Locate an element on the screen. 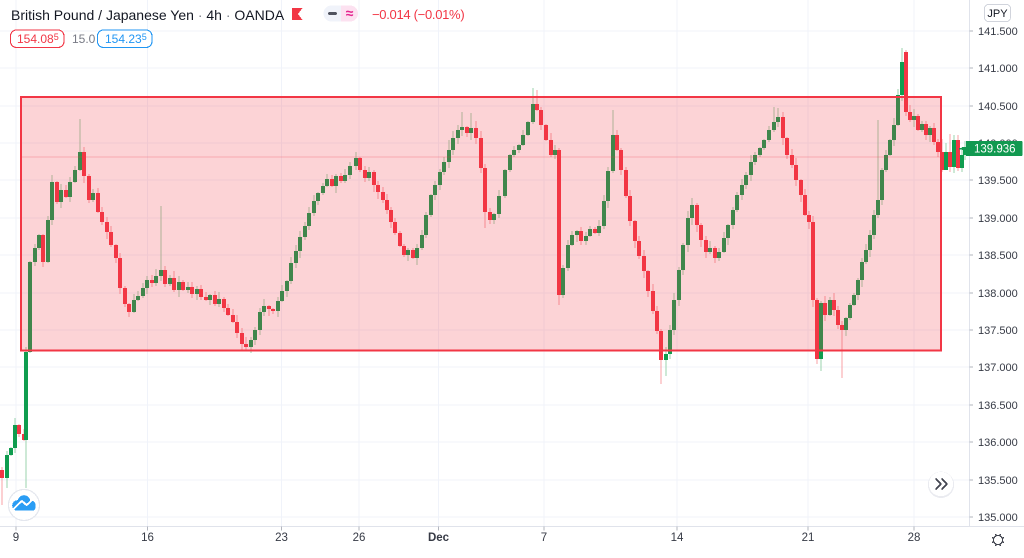  svg-text: 21 is located at coordinates (808, 538).